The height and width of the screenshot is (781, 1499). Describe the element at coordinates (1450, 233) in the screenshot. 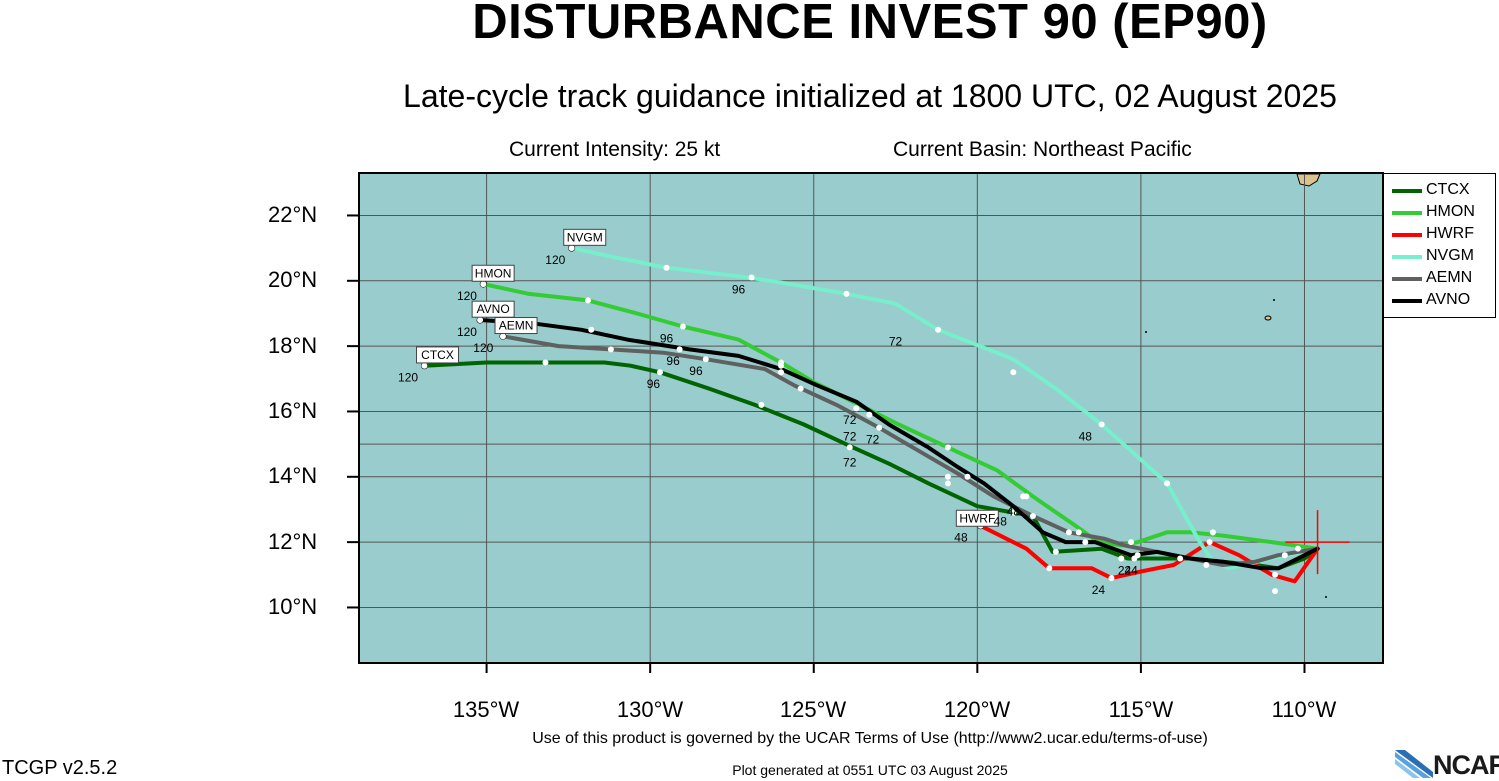

I see `legend-label-hwrf: HWRF` at that location.